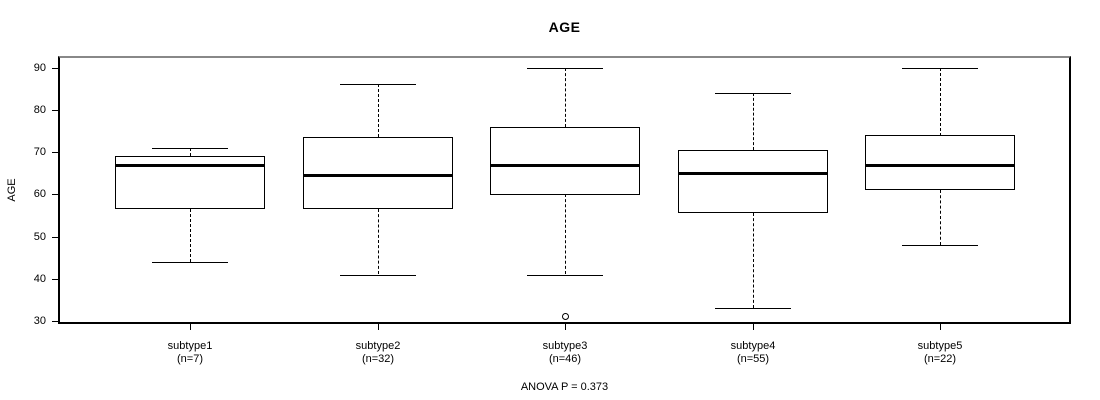 This screenshot has width=1100, height=400. What do you see at coordinates (753, 359) in the screenshot?
I see `group-n-count: (n=55)` at bounding box center [753, 359].